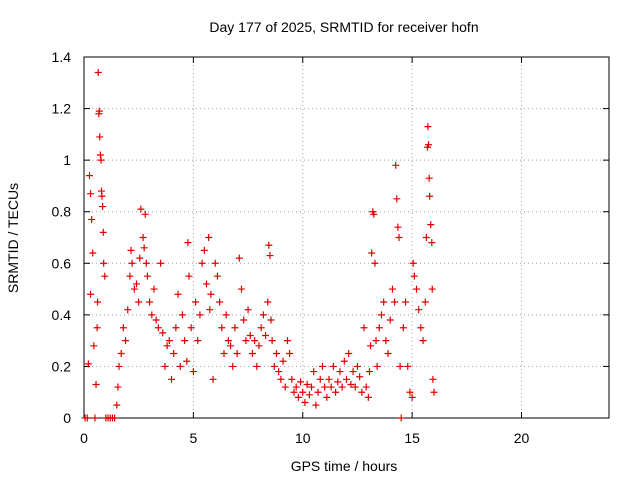 This screenshot has height=480, width=640. What do you see at coordinates (62, 109) in the screenshot?
I see `y-tick-label: 1.2` at bounding box center [62, 109].